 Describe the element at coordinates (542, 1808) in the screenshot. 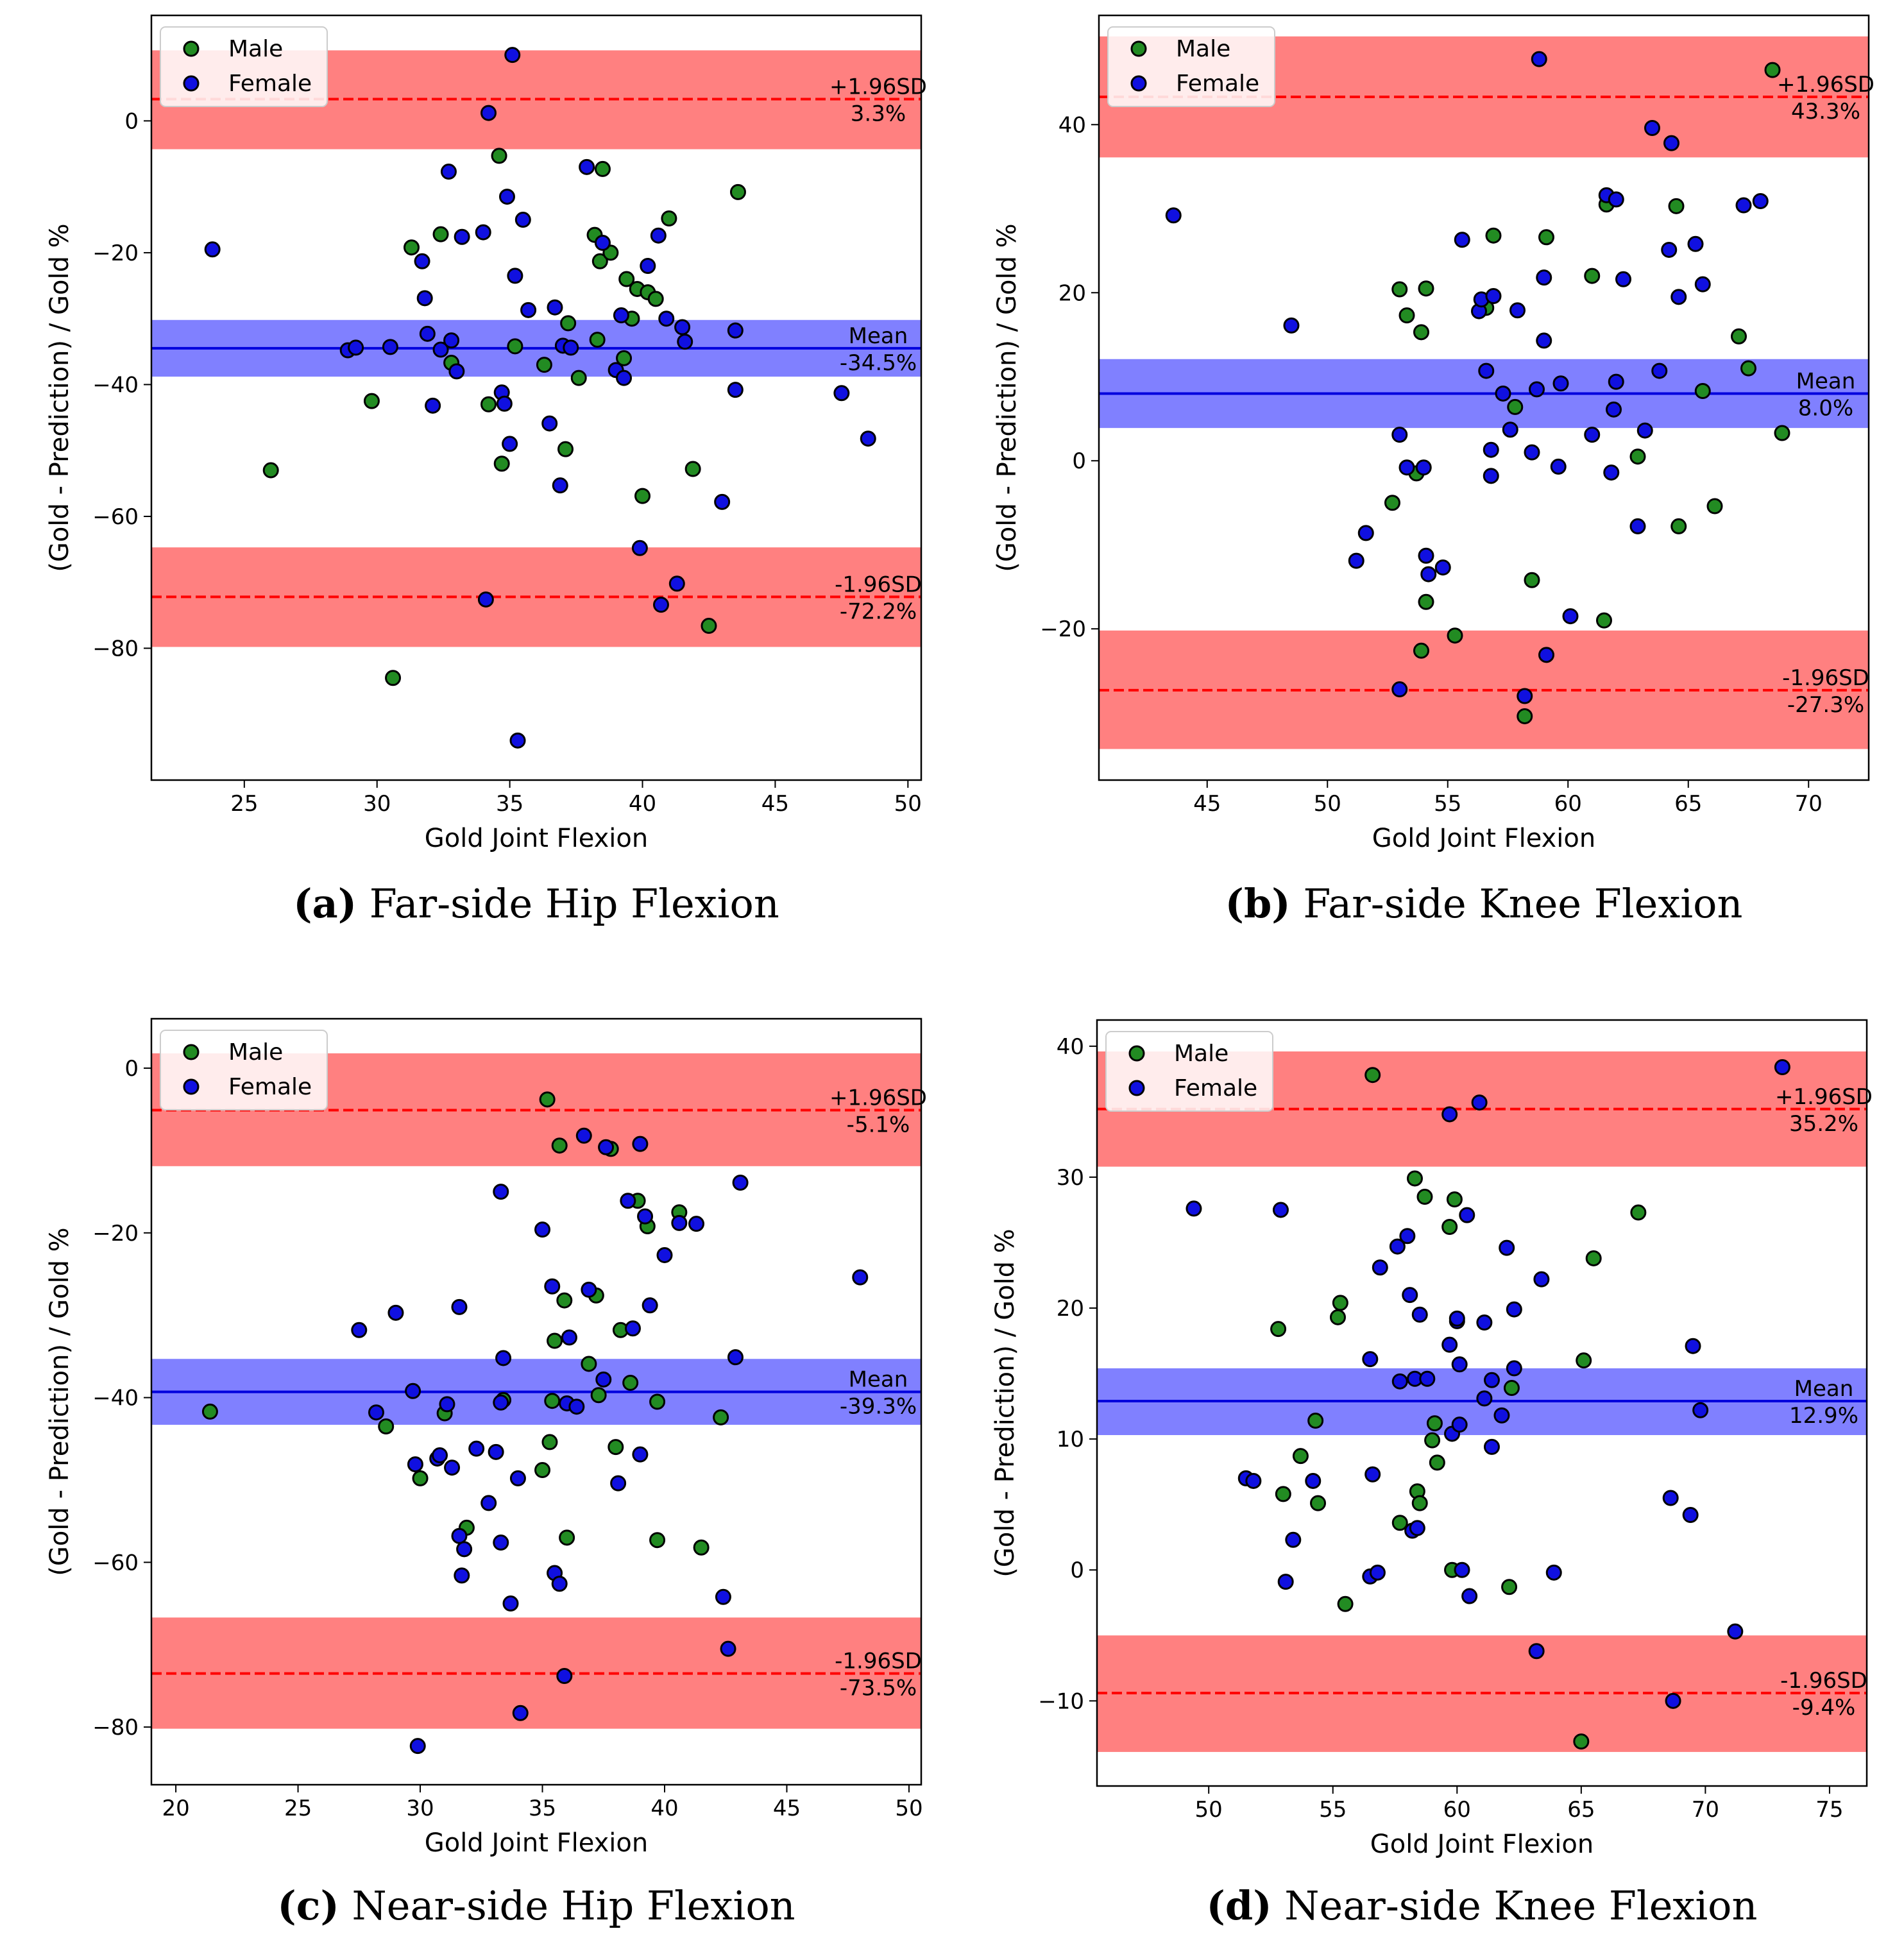

I see `x-tick-label: 35` at that location.